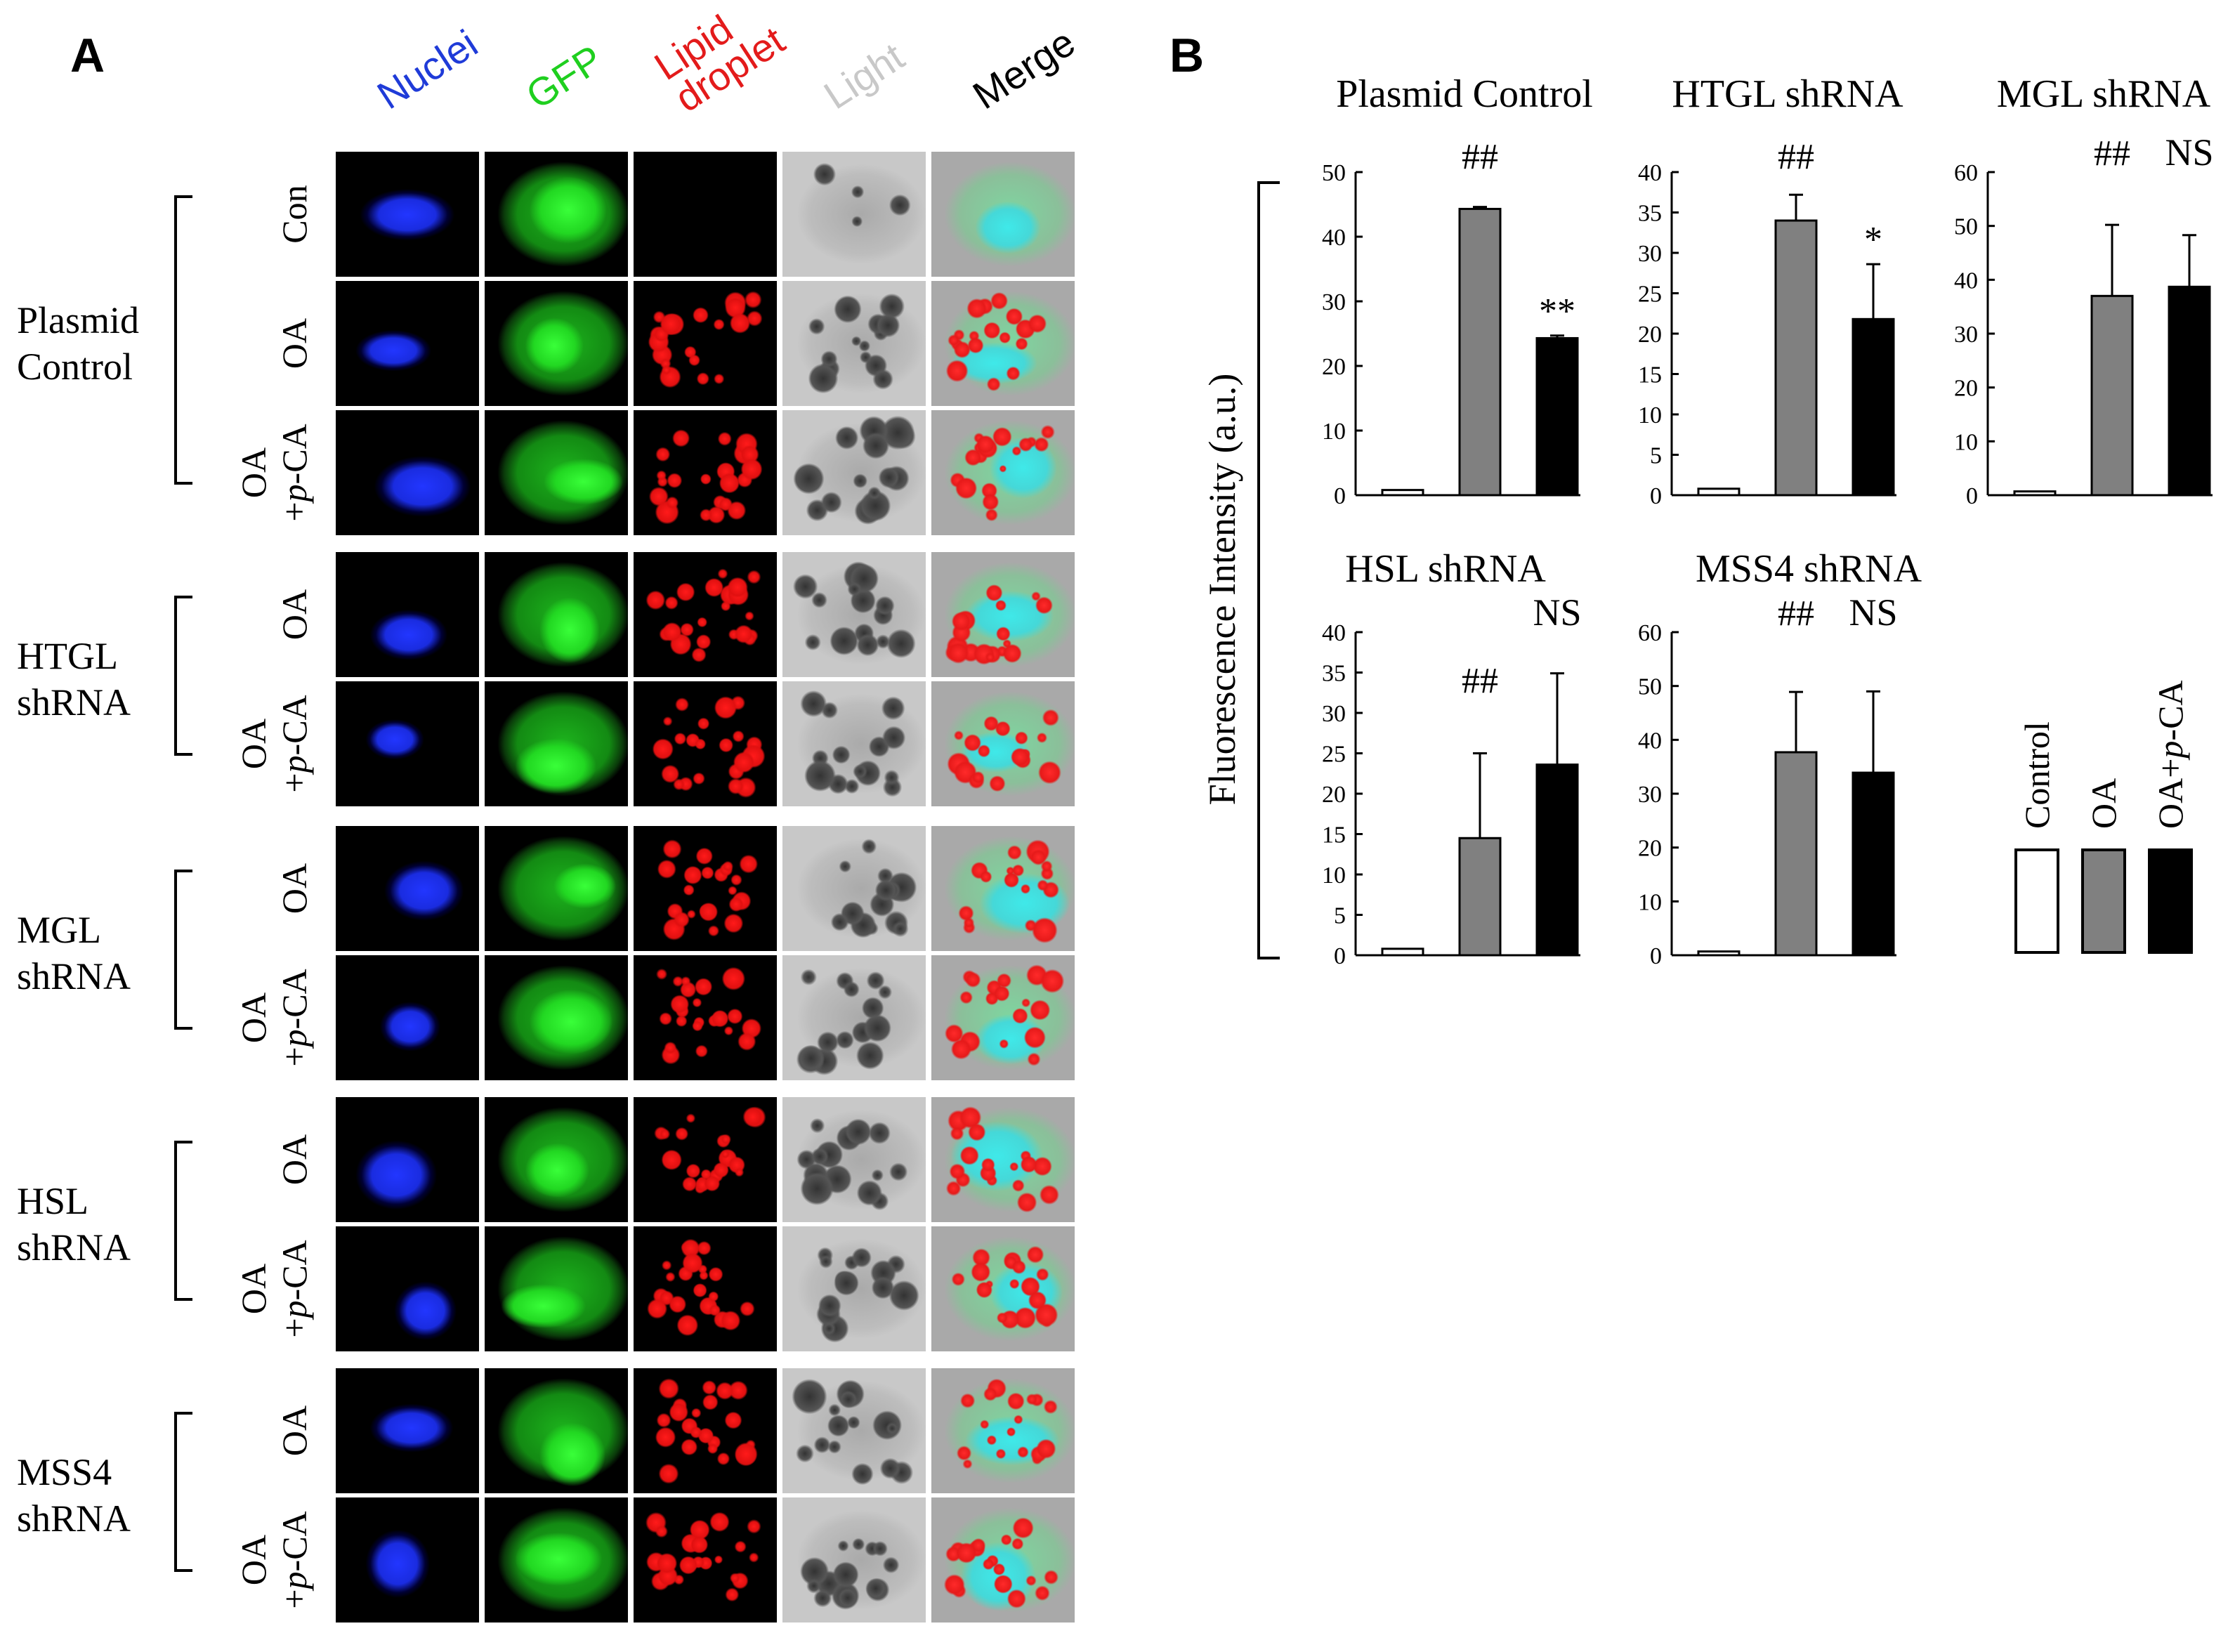  What do you see at coordinates (2037, 775) in the screenshot?
I see `legend-label-1: Control` at bounding box center [2037, 775].